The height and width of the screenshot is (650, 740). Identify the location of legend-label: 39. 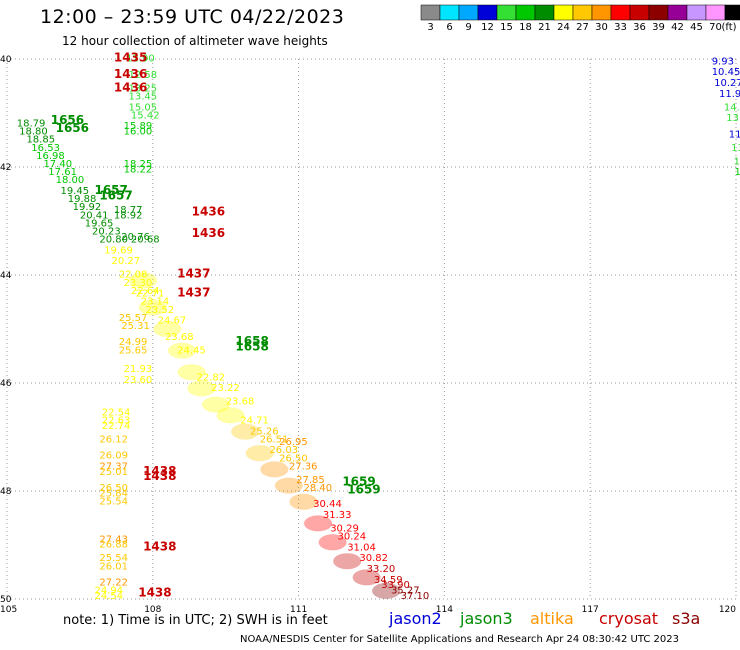
(658, 27).